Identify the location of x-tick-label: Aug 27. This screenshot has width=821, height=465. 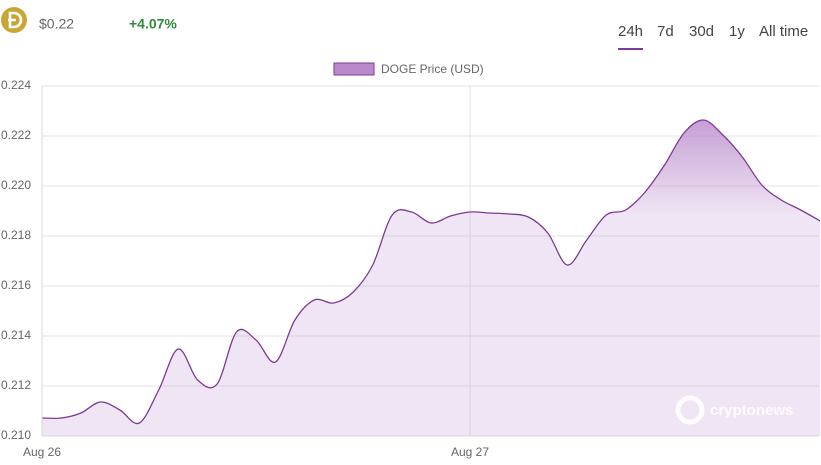
(470, 452).